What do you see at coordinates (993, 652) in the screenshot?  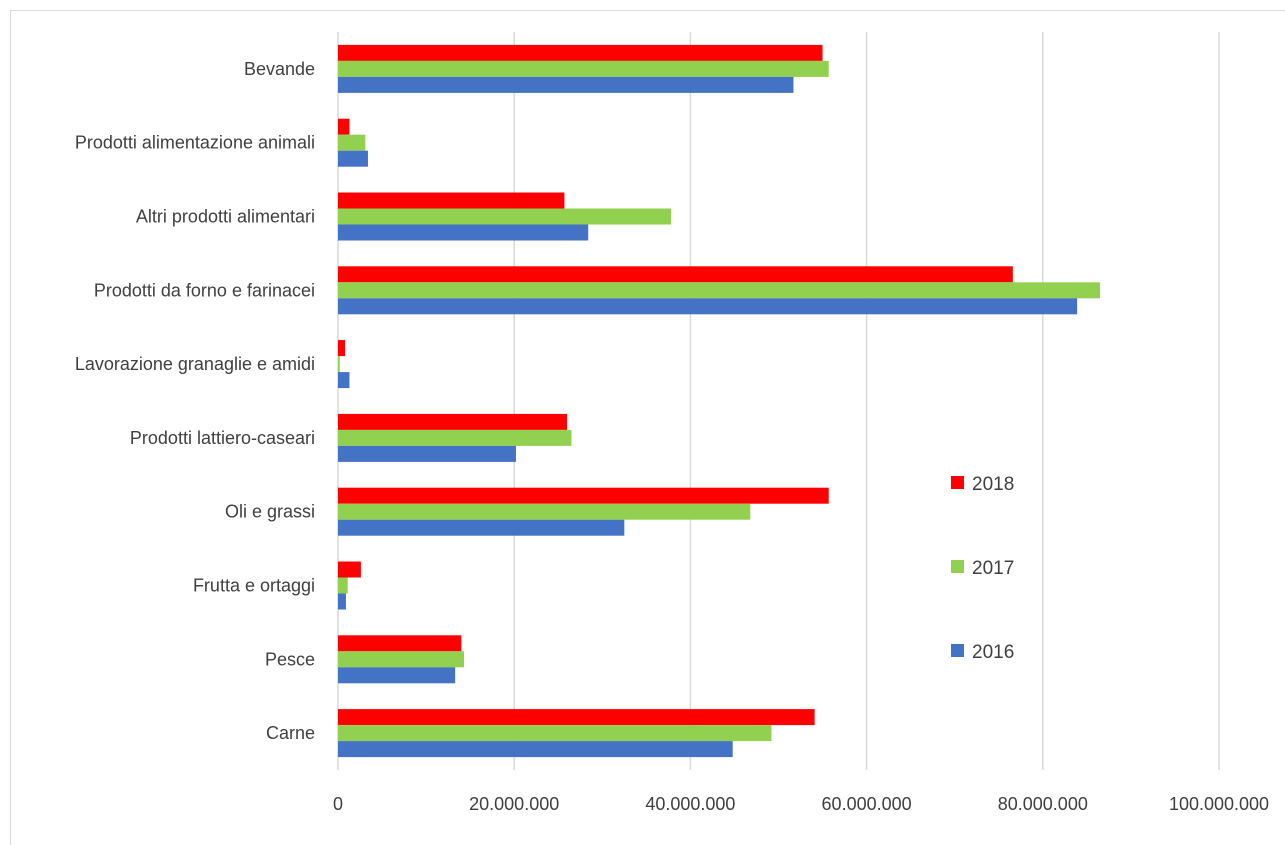 I see `legend-label-2016: 2016` at bounding box center [993, 652].